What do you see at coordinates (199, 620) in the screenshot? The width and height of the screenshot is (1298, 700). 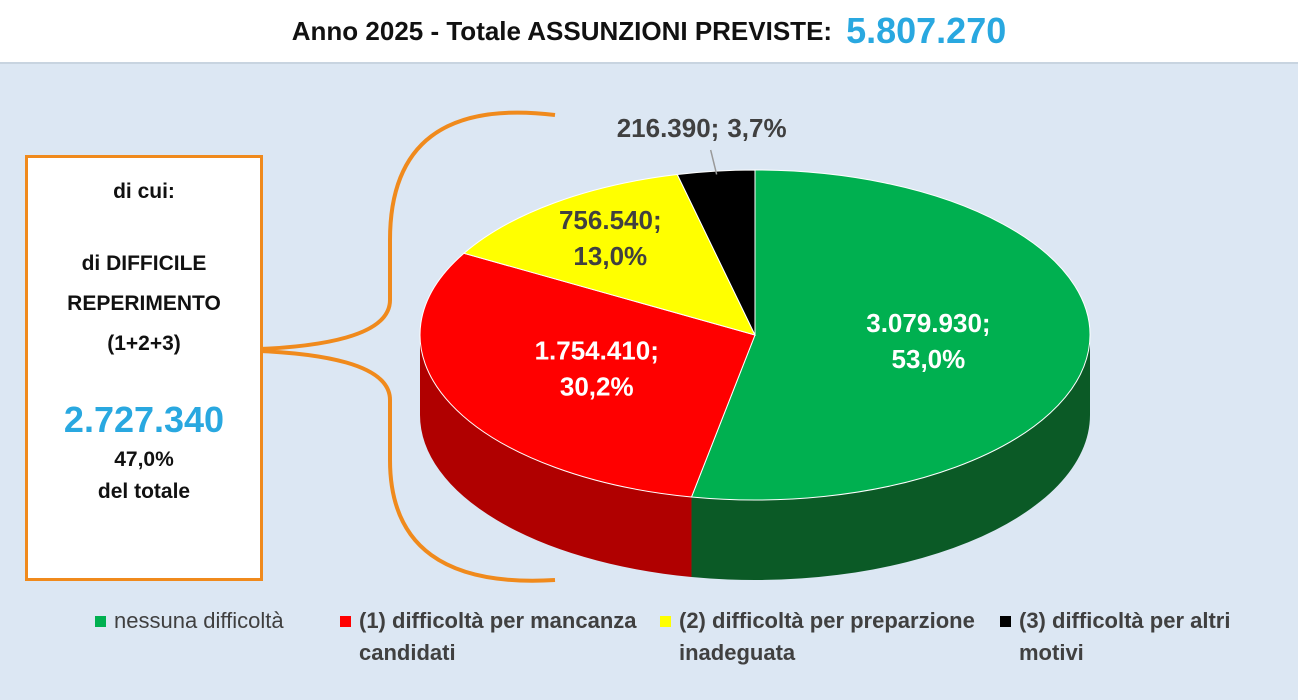 I see `legend-label: nessuna difficoltà` at bounding box center [199, 620].